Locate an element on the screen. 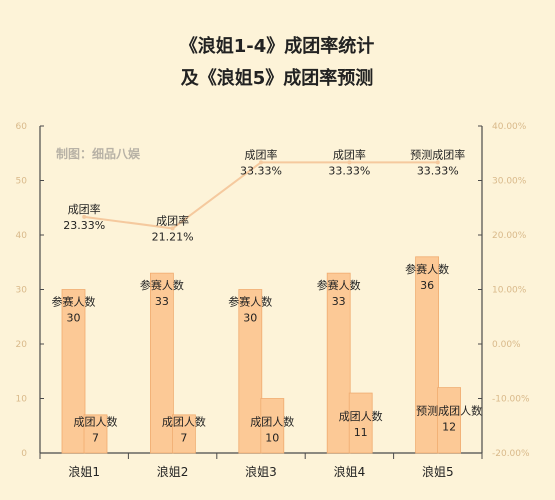 This screenshot has width=555, height=500. watermark: 制图：细品八娱 is located at coordinates (98, 153).